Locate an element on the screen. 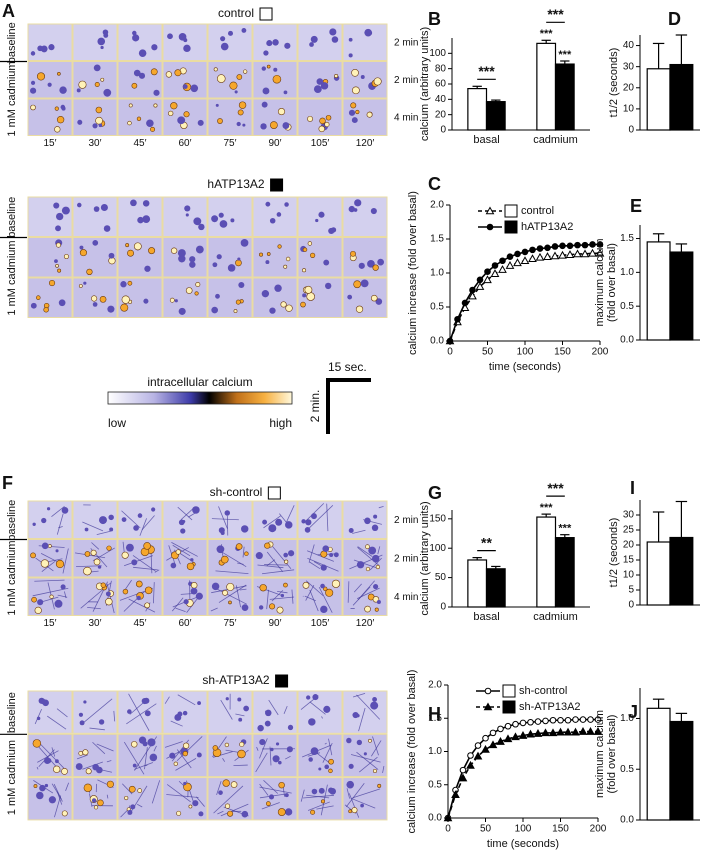  y-tick-label: 150 is located at coordinates (437, 518).